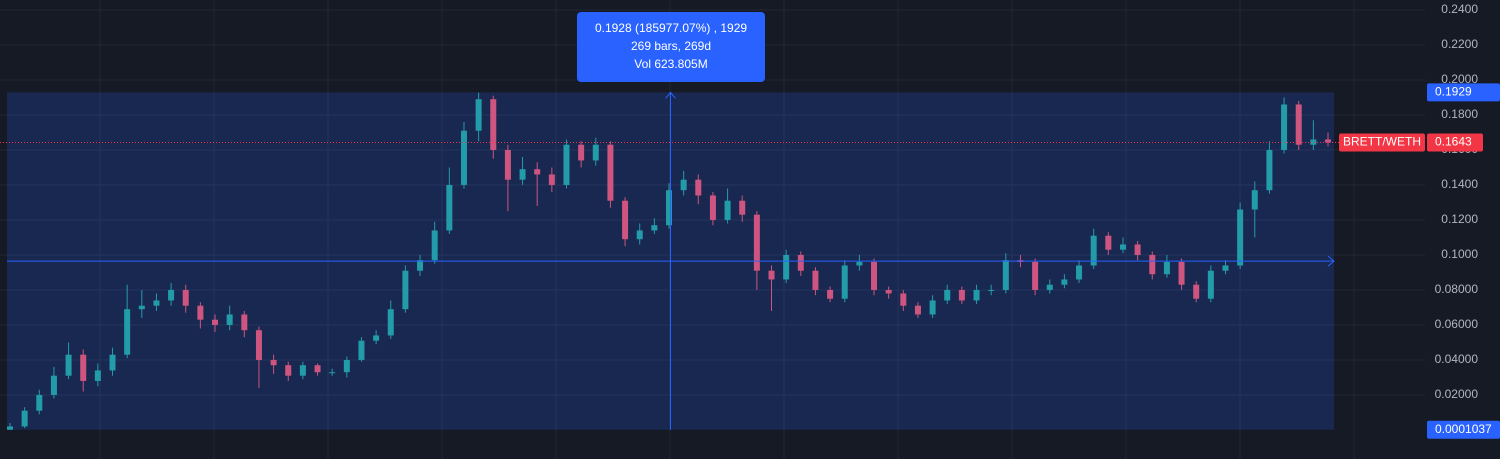 The image size is (1500, 459). I want to click on y-tick-label: 0.1000, so click(1459, 254).